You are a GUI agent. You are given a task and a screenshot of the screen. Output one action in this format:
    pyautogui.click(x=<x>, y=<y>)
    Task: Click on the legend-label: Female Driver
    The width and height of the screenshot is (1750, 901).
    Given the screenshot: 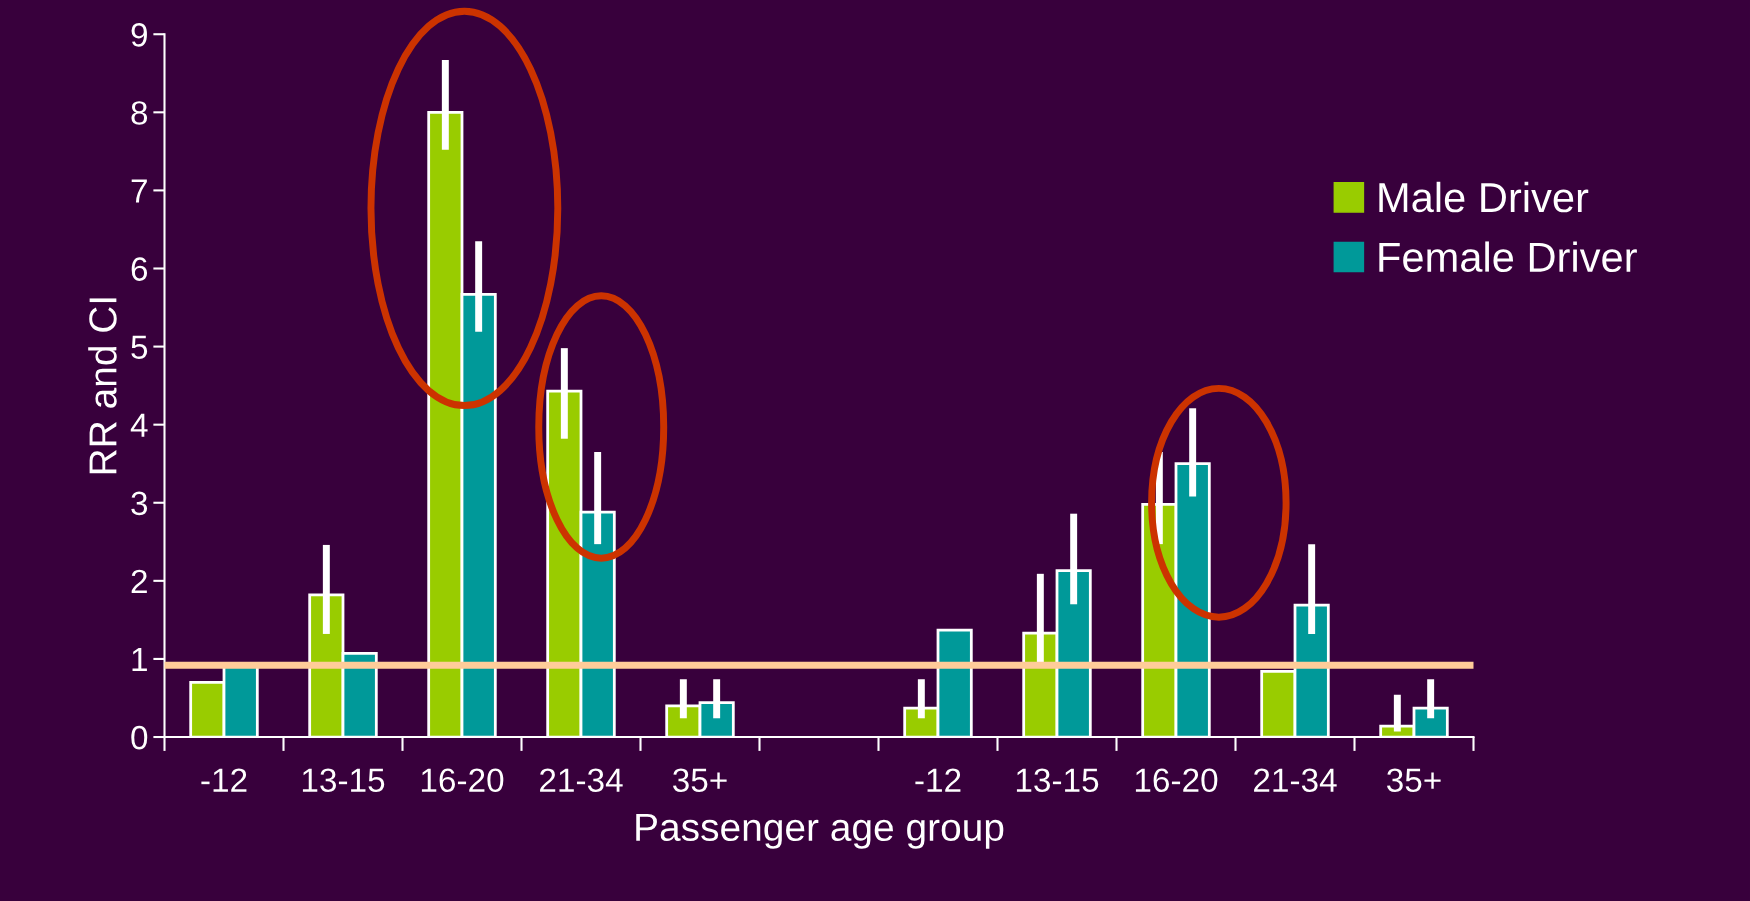 What is the action you would take?
    pyautogui.click(x=1508, y=257)
    